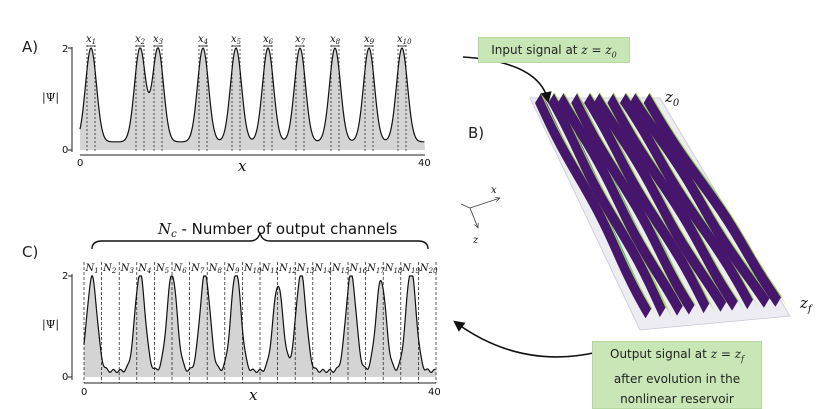  I want to click on channel-label: N4, so click(144, 269).